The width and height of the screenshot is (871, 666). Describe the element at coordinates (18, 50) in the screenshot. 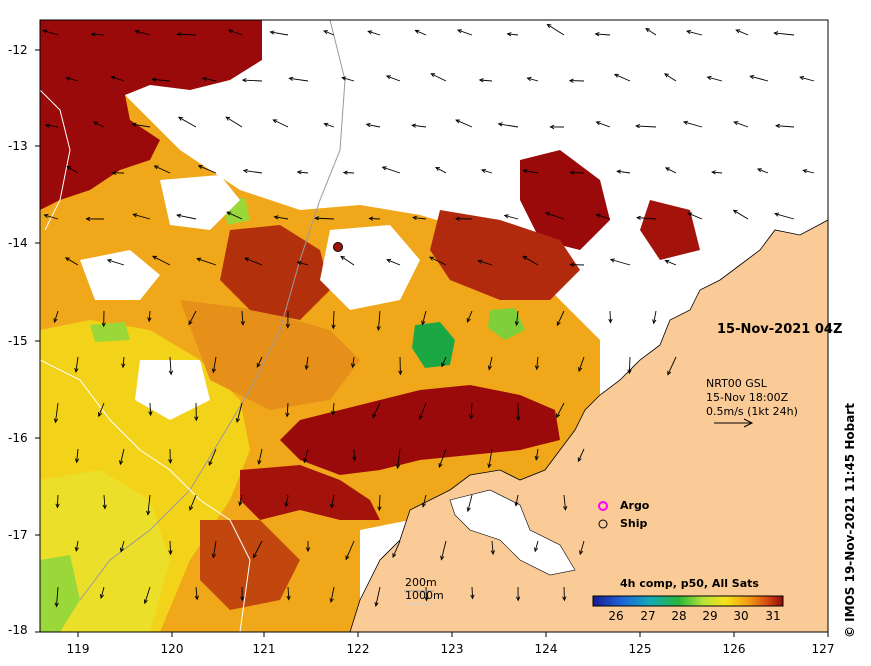

I see `lat-label: -12` at that location.